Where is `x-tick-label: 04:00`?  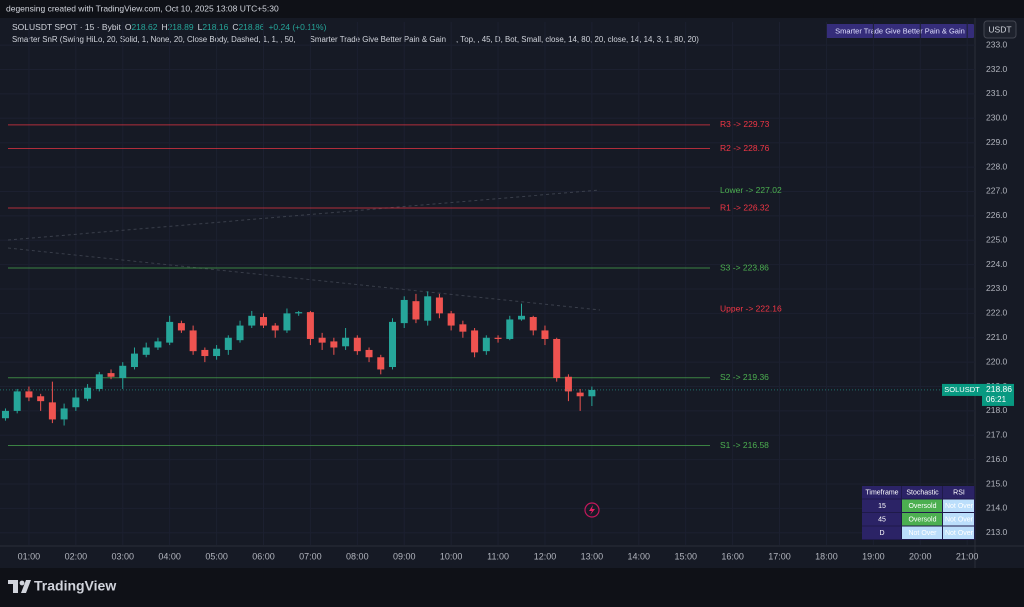
x-tick-label: 04:00 is located at coordinates (169, 556).